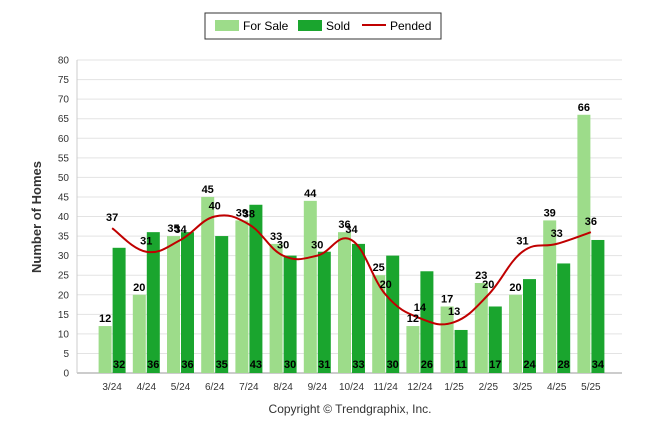 Image resolution: width=646 pixels, height=434 pixels. What do you see at coordinates (249, 214) in the screenshot?
I see `label-pended: 38` at bounding box center [249, 214].